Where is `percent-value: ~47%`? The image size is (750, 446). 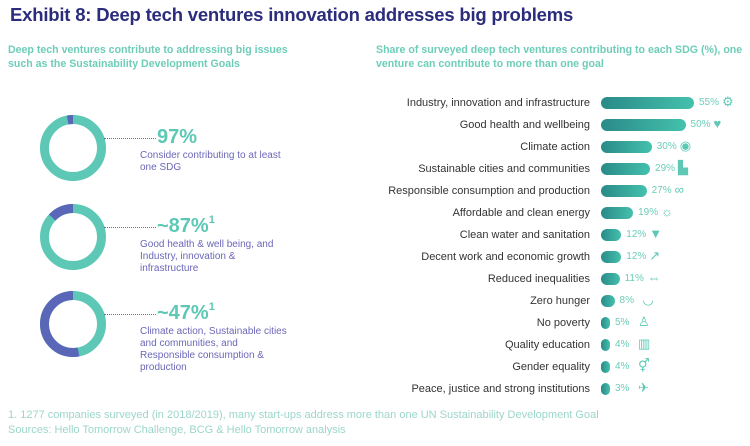
percent-value: ~47% is located at coordinates (183, 313).